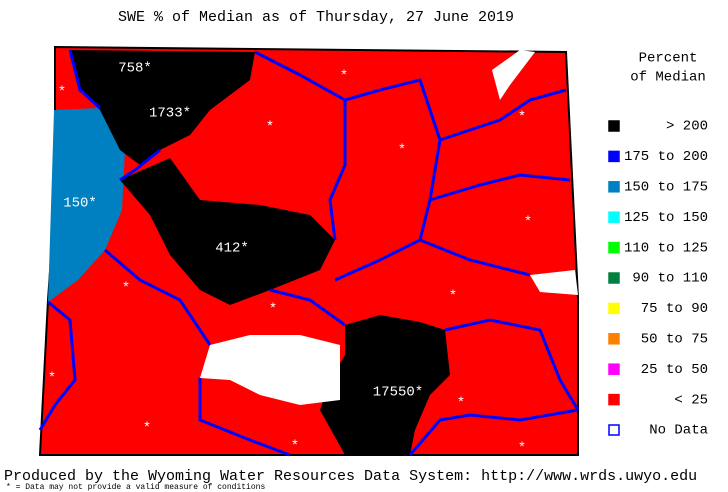 The image size is (728, 492). I want to click on legend-label: < 25, so click(691, 400).